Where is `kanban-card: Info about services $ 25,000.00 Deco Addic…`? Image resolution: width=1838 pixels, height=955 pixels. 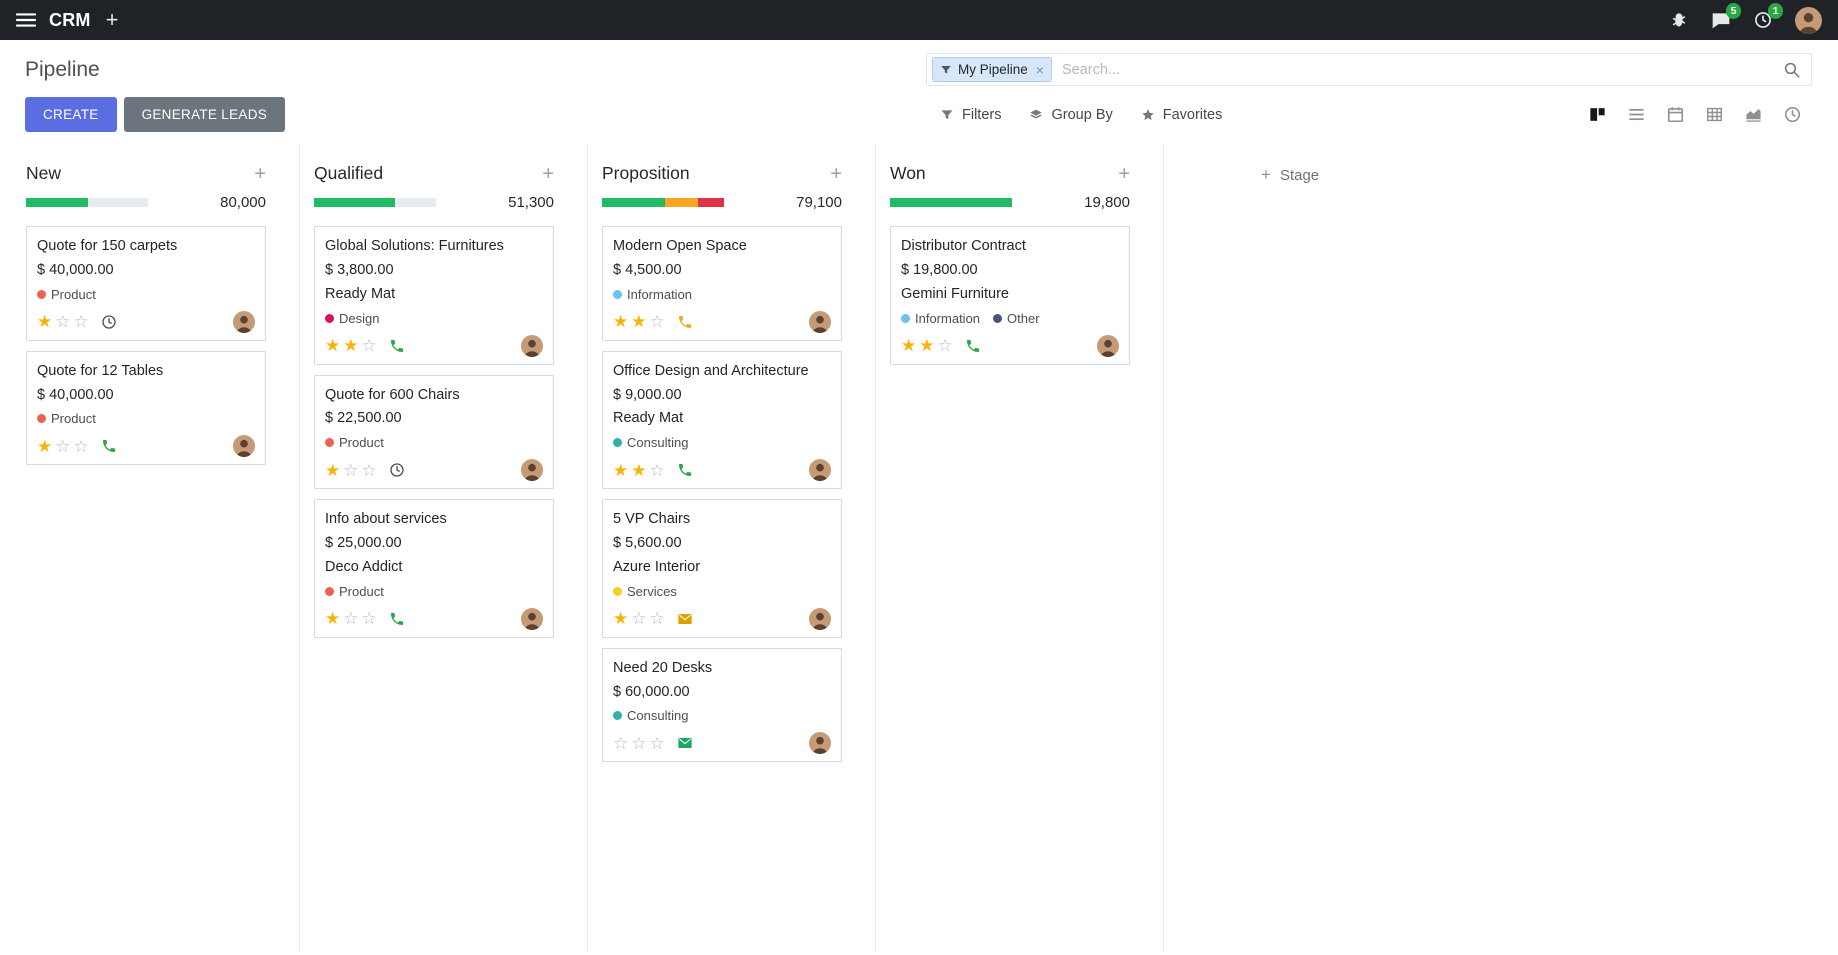
kanban-card: Info about services $ 25,000.00 Deco Addic… is located at coordinates (434, 568).